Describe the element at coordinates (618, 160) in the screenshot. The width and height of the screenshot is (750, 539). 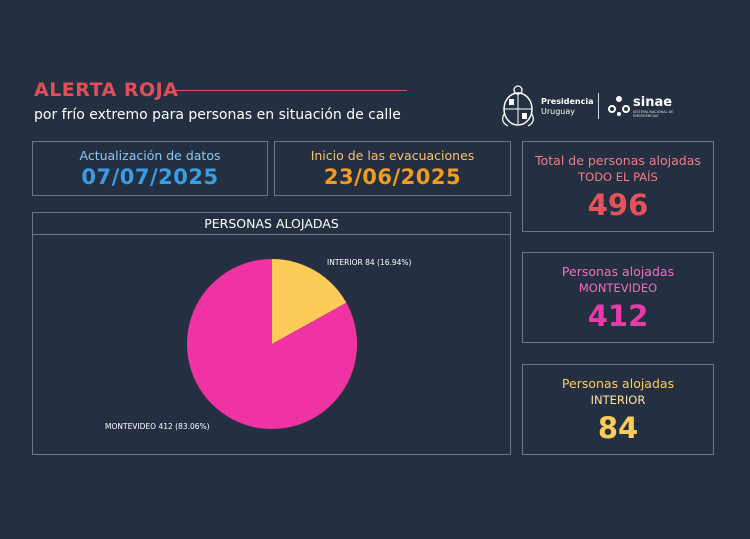
I see `total-stat-label: Total de personas alojadas` at that location.